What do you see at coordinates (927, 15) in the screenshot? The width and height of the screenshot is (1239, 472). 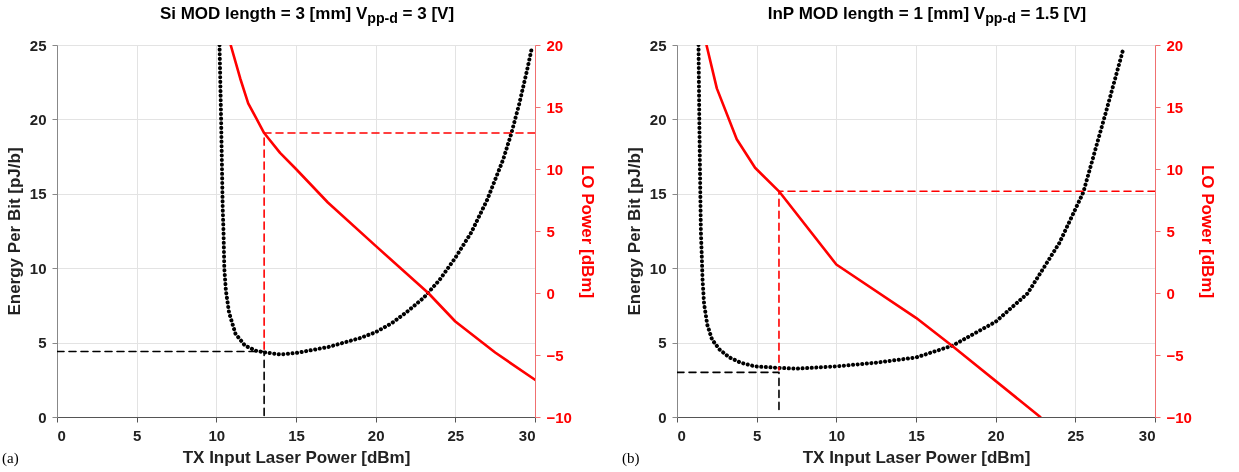 I see `chart-title: InP MOD length = 1 [mm] V$_{pp-d}$ = 1.5 [V]` at bounding box center [927, 15].